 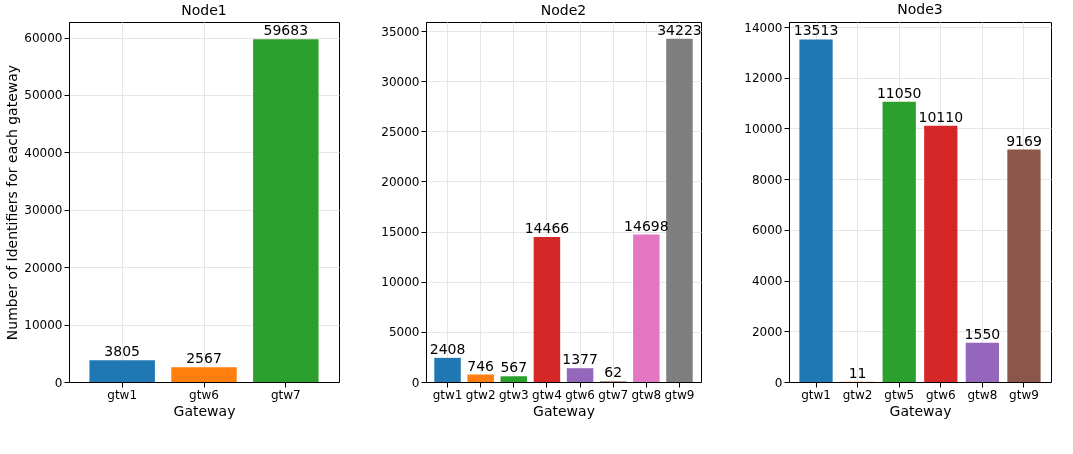 I want to click on data-label: 14466, so click(x=547, y=227).